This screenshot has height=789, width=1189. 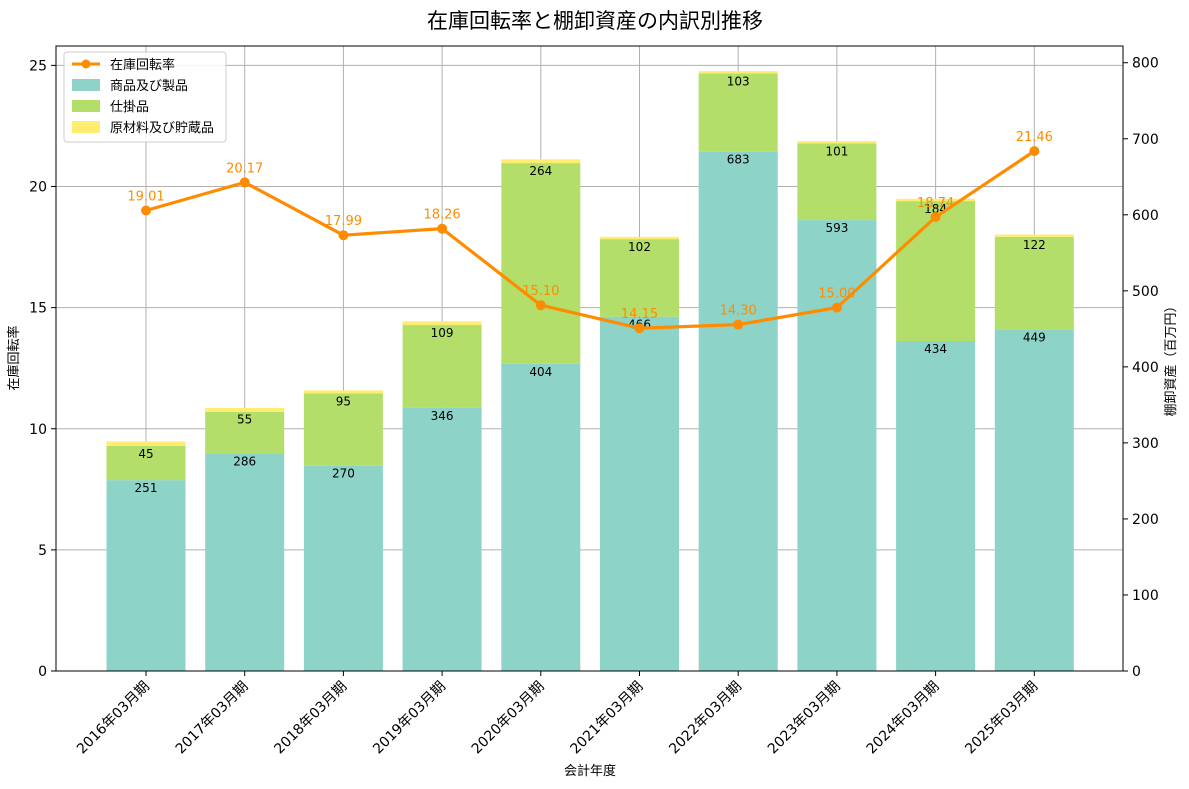 What do you see at coordinates (903, 718) in the screenshot?
I see `x-tick-label: 2024年03月期` at bounding box center [903, 718].